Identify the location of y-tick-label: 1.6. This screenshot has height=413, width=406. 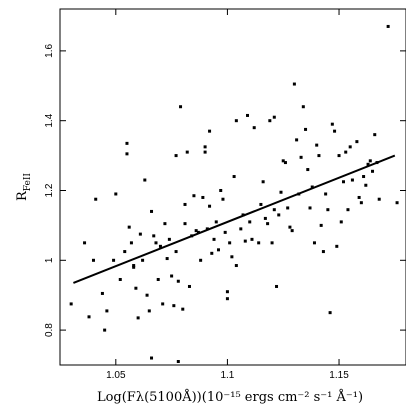
(49, 50).